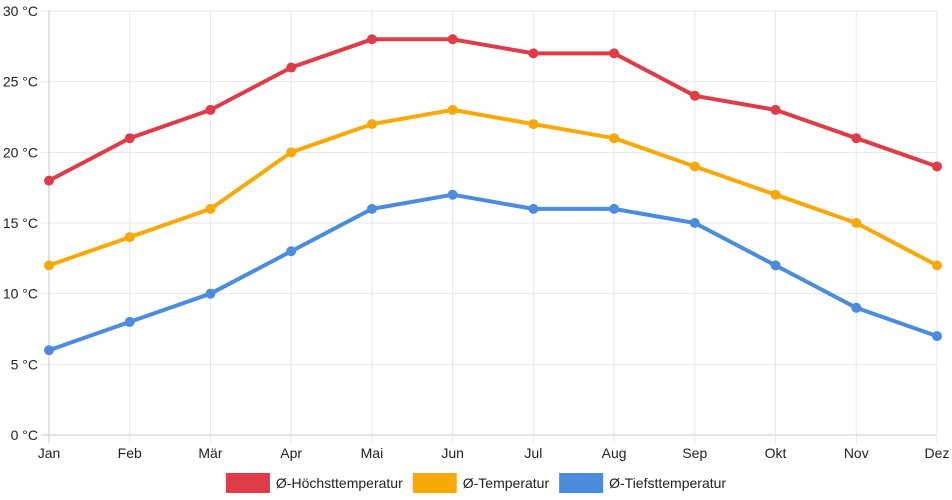 This screenshot has width=952, height=500. What do you see at coordinates (339, 483) in the screenshot?
I see `legend-label: Ø-Höchsttemperatur` at bounding box center [339, 483].